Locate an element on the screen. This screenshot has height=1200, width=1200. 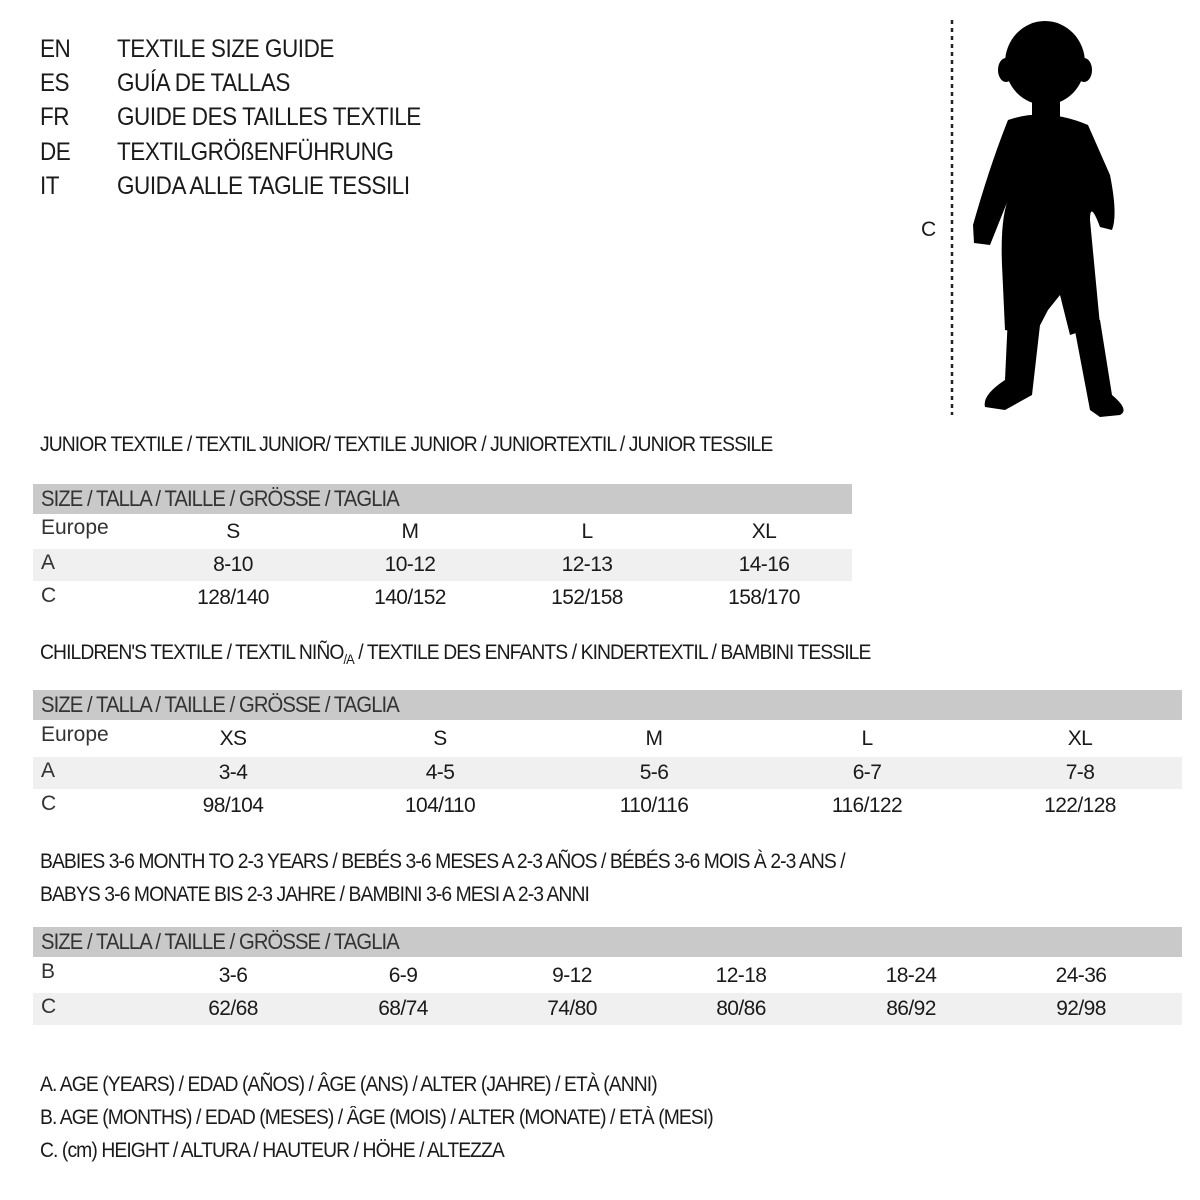
table-row: A 3-4 4-5 5-6 6-7 7-8 is located at coordinates (607, 773).